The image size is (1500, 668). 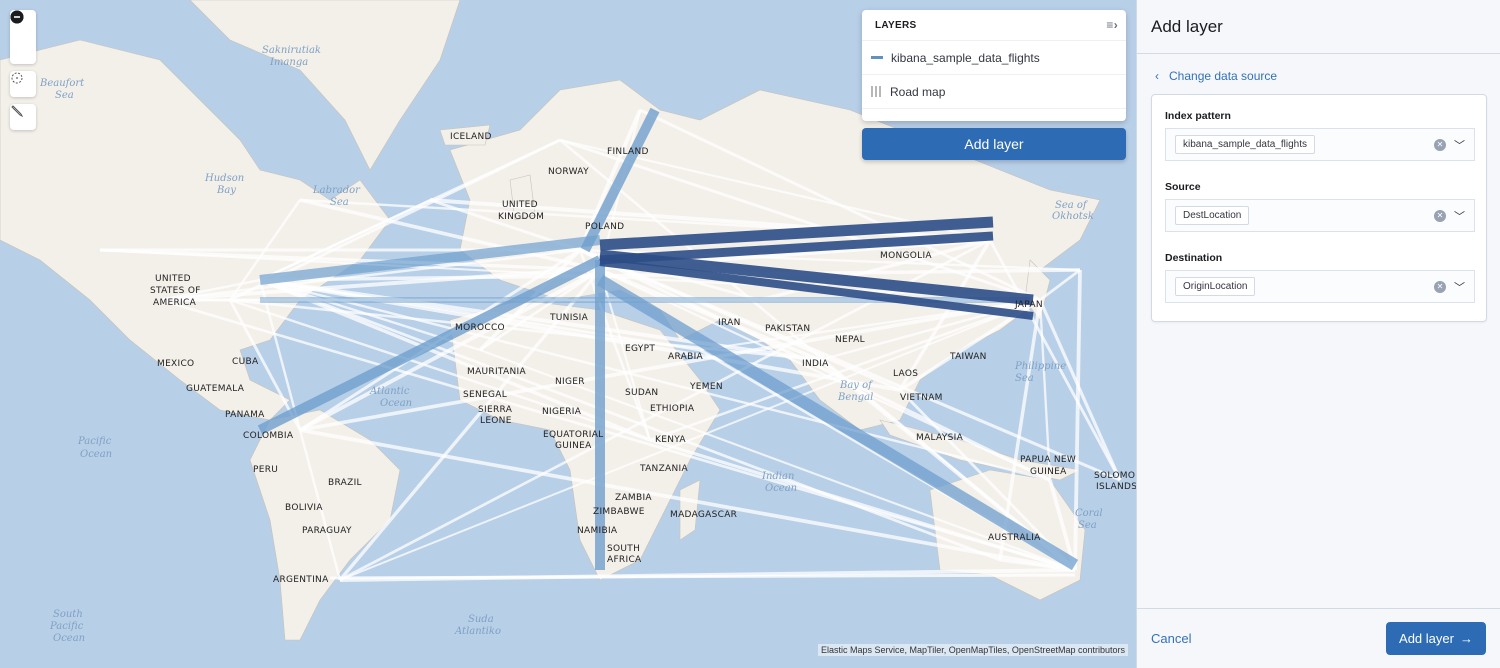 What do you see at coordinates (495, 410) in the screenshot?
I see `map-label: SIERRA` at bounding box center [495, 410].